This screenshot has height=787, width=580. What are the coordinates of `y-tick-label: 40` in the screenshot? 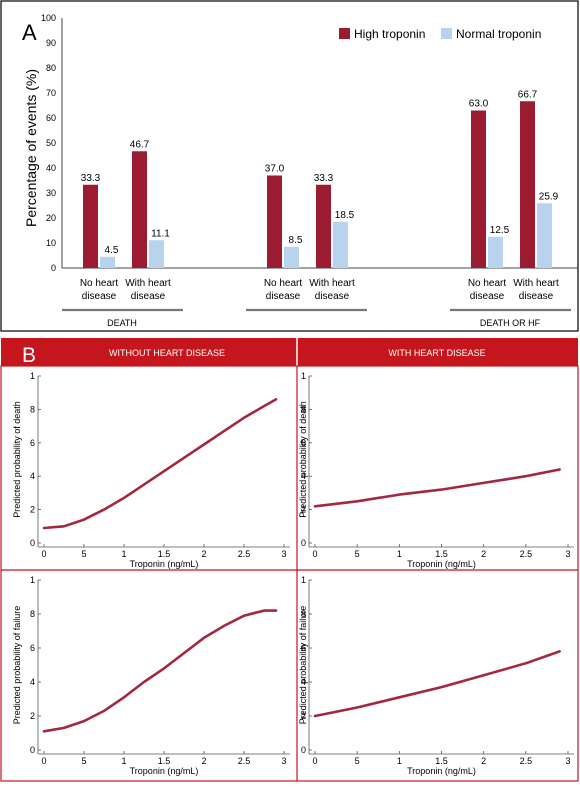 It's located at (51, 168).